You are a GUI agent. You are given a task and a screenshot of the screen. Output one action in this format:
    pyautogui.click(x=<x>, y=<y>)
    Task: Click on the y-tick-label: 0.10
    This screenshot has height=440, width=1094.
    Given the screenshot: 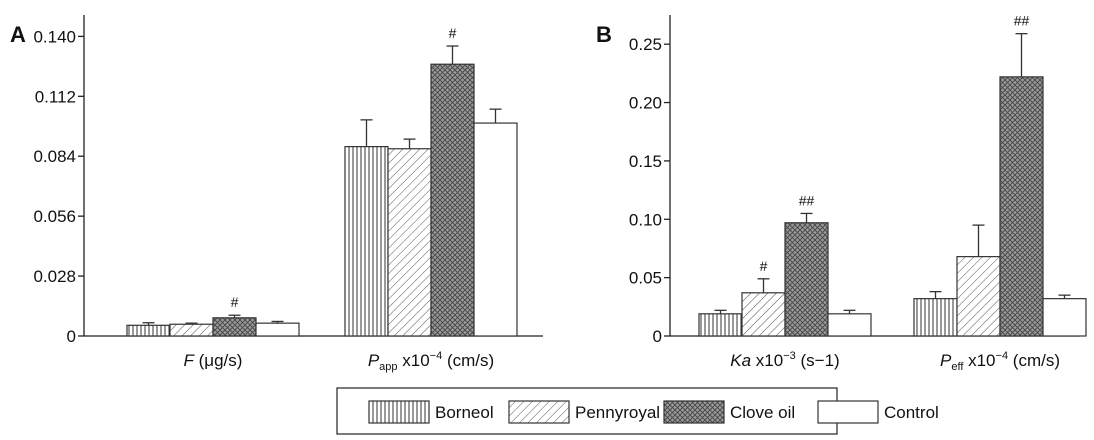 What is the action you would take?
    pyautogui.click(x=645, y=219)
    